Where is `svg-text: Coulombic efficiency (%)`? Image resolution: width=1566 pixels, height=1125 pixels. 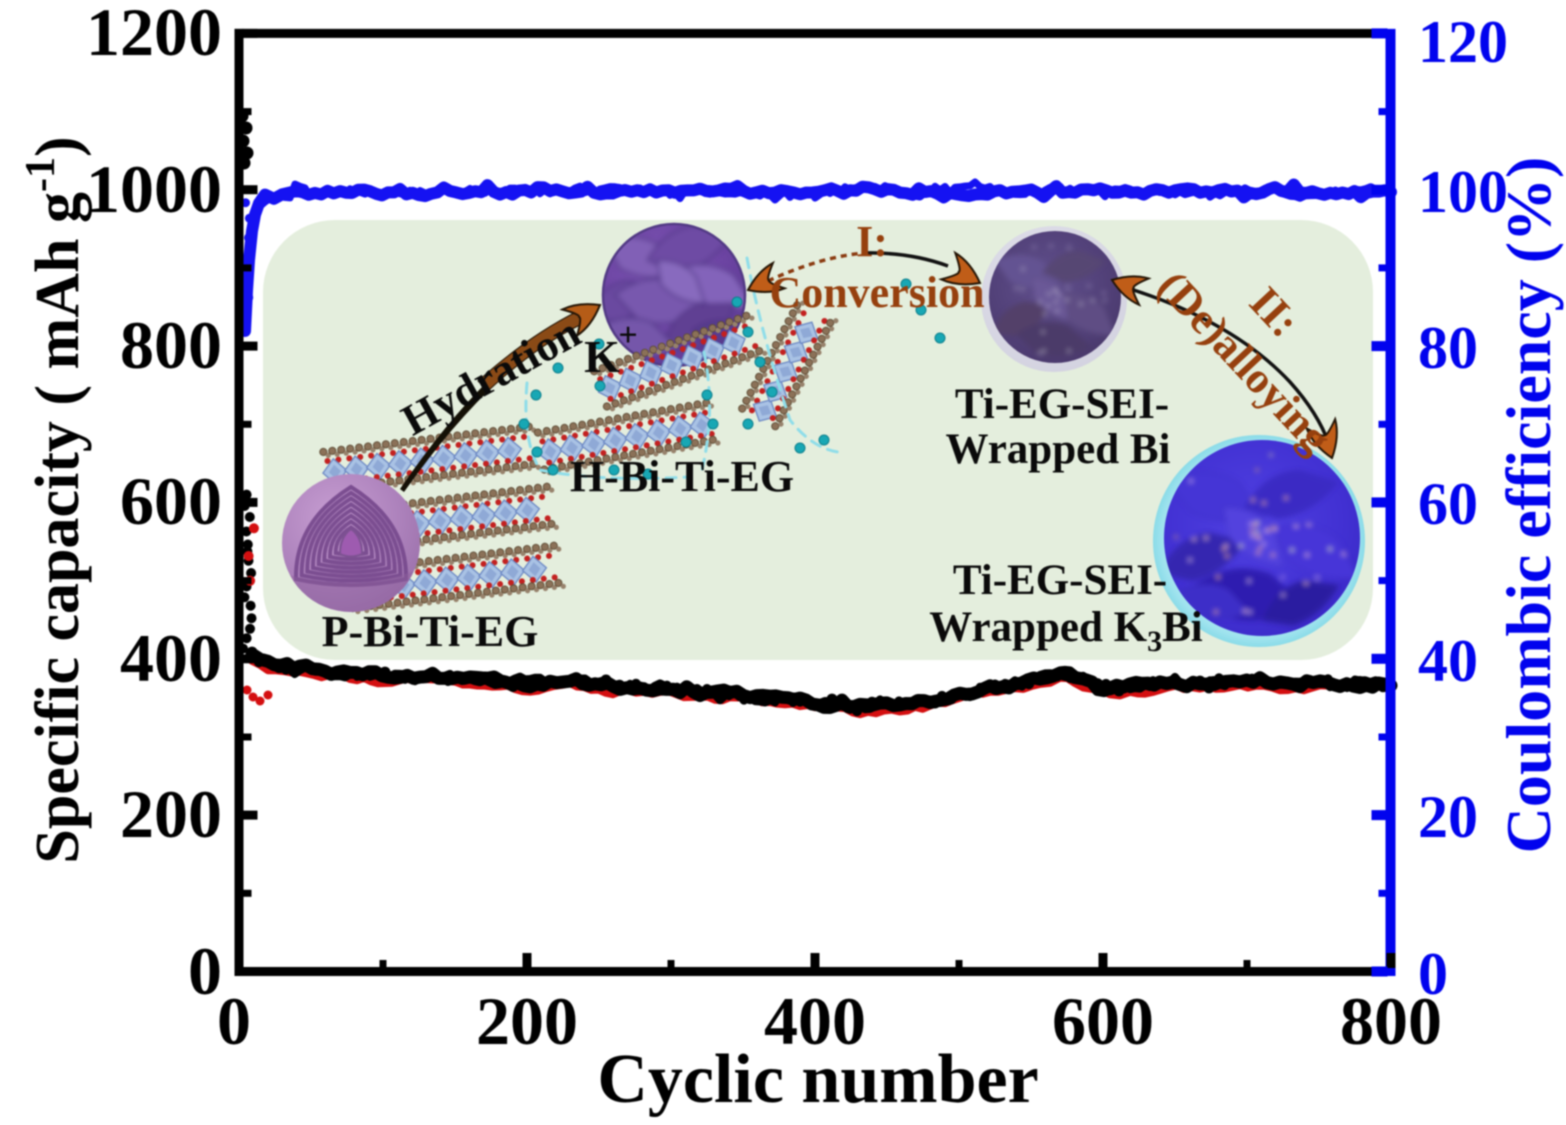 svg-text: Coulombic efficiency (%) is located at coordinates (1528, 505).